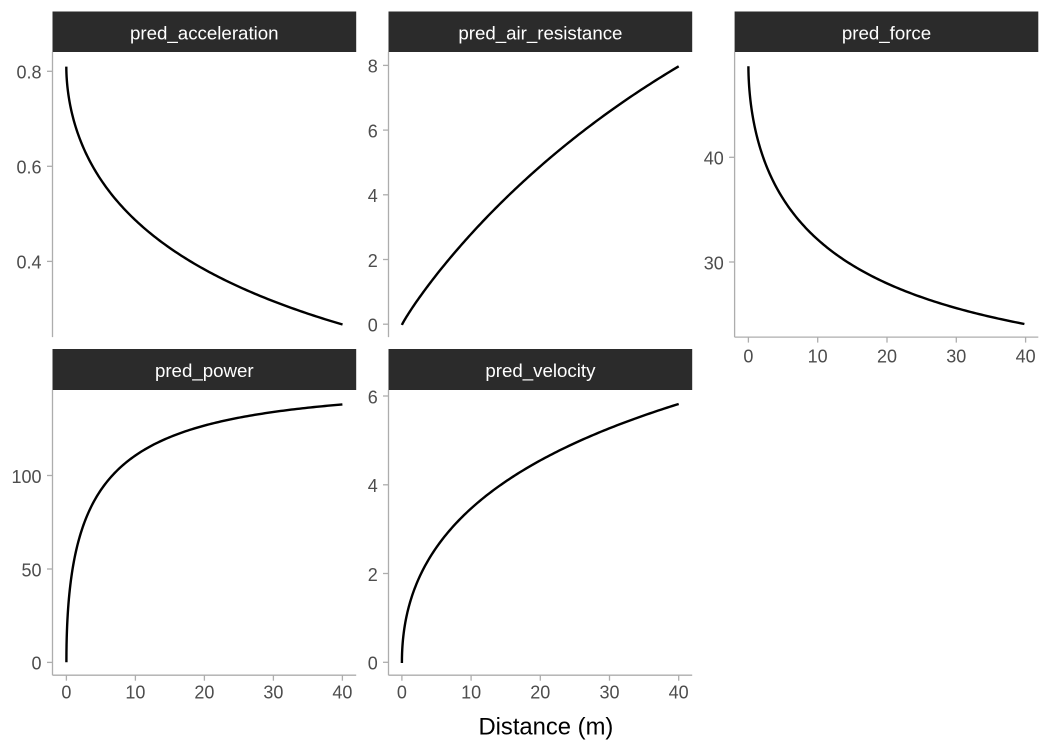 The height and width of the screenshot is (750, 1050). What do you see at coordinates (540, 33) in the screenshot?
I see `svg-text: pred_air_resistance` at bounding box center [540, 33].